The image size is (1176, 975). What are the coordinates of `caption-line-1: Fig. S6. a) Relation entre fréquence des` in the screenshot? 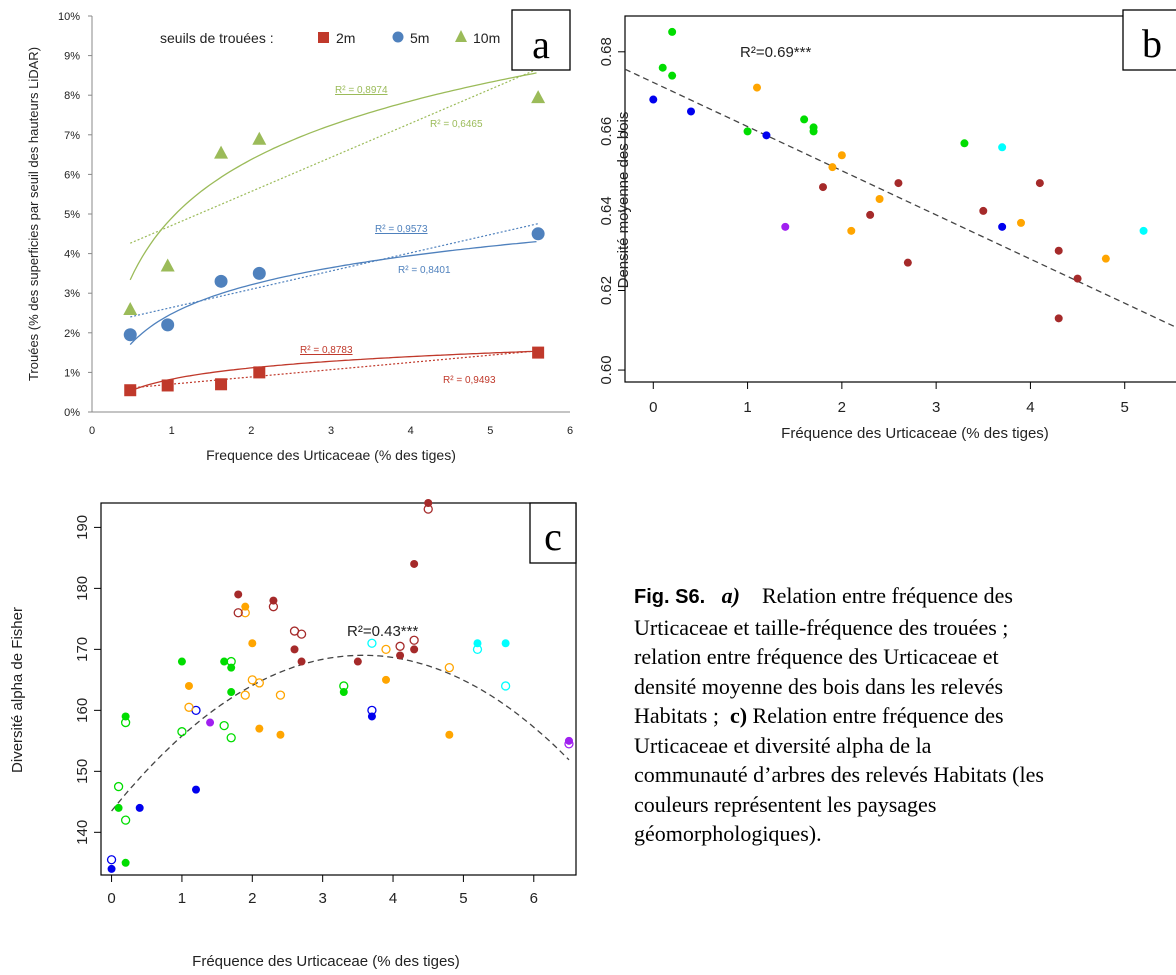 It's located at (905, 597).